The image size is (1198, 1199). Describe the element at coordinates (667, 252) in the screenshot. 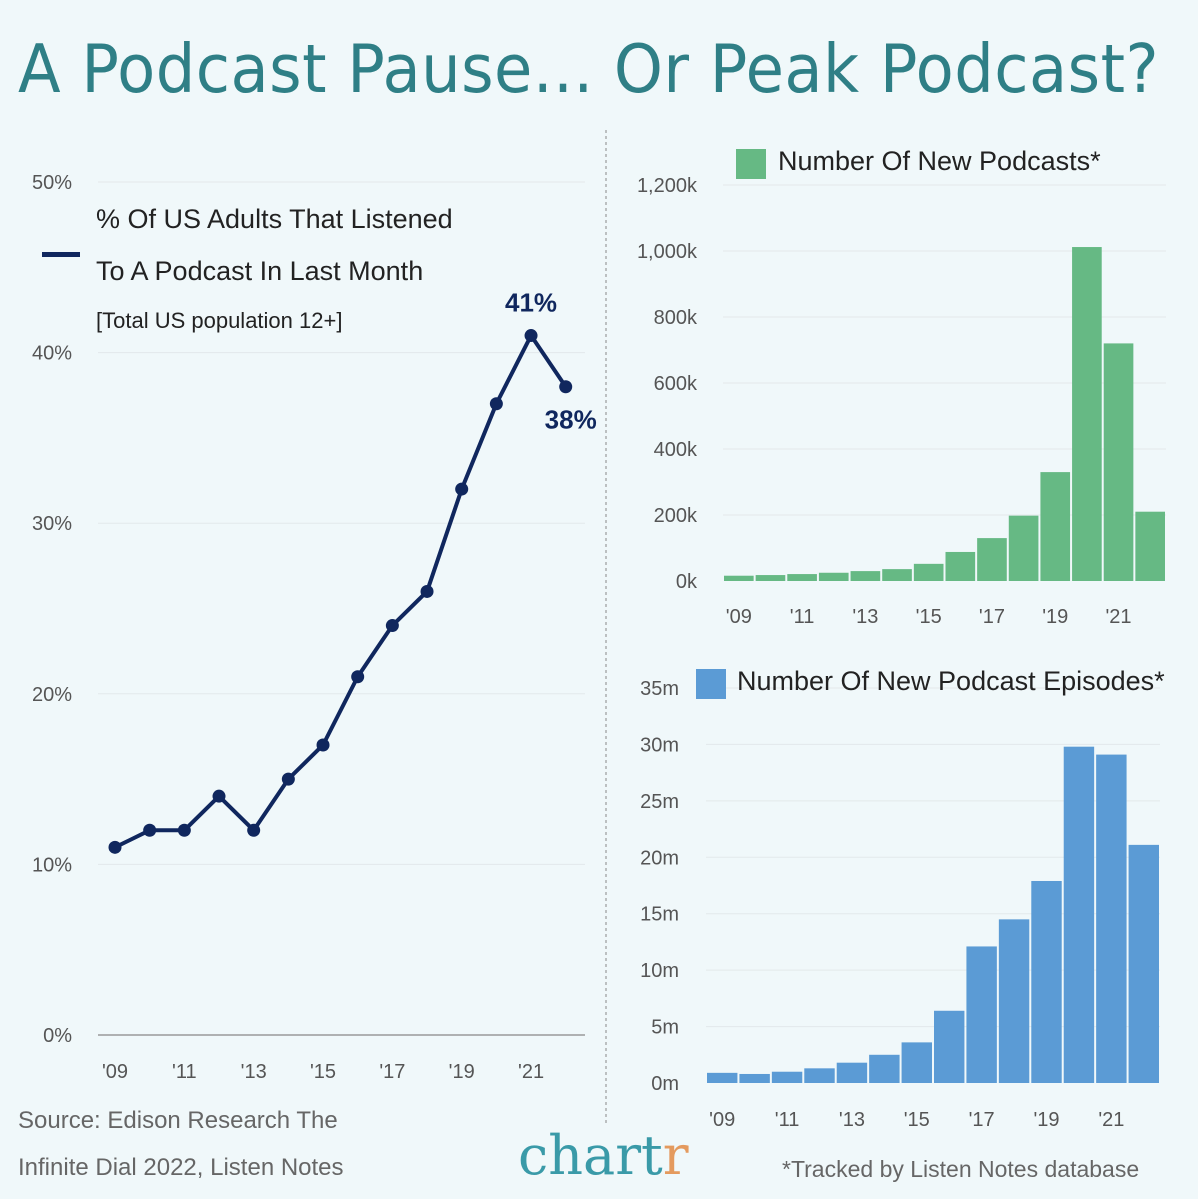

I see `y-tick-label: 1,000k` at that location.